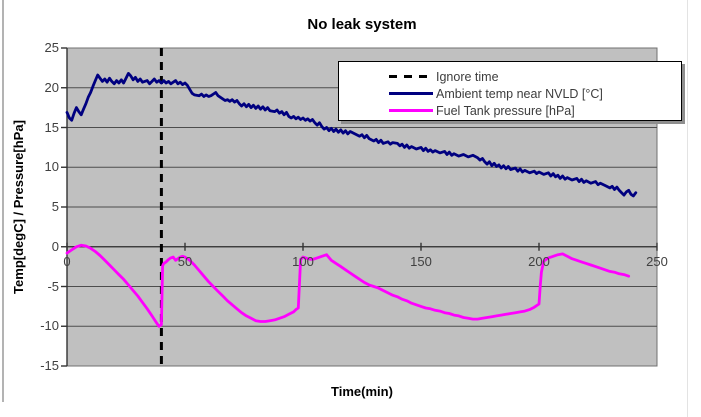  I want to click on y-tick-label: 25, so click(51, 47).